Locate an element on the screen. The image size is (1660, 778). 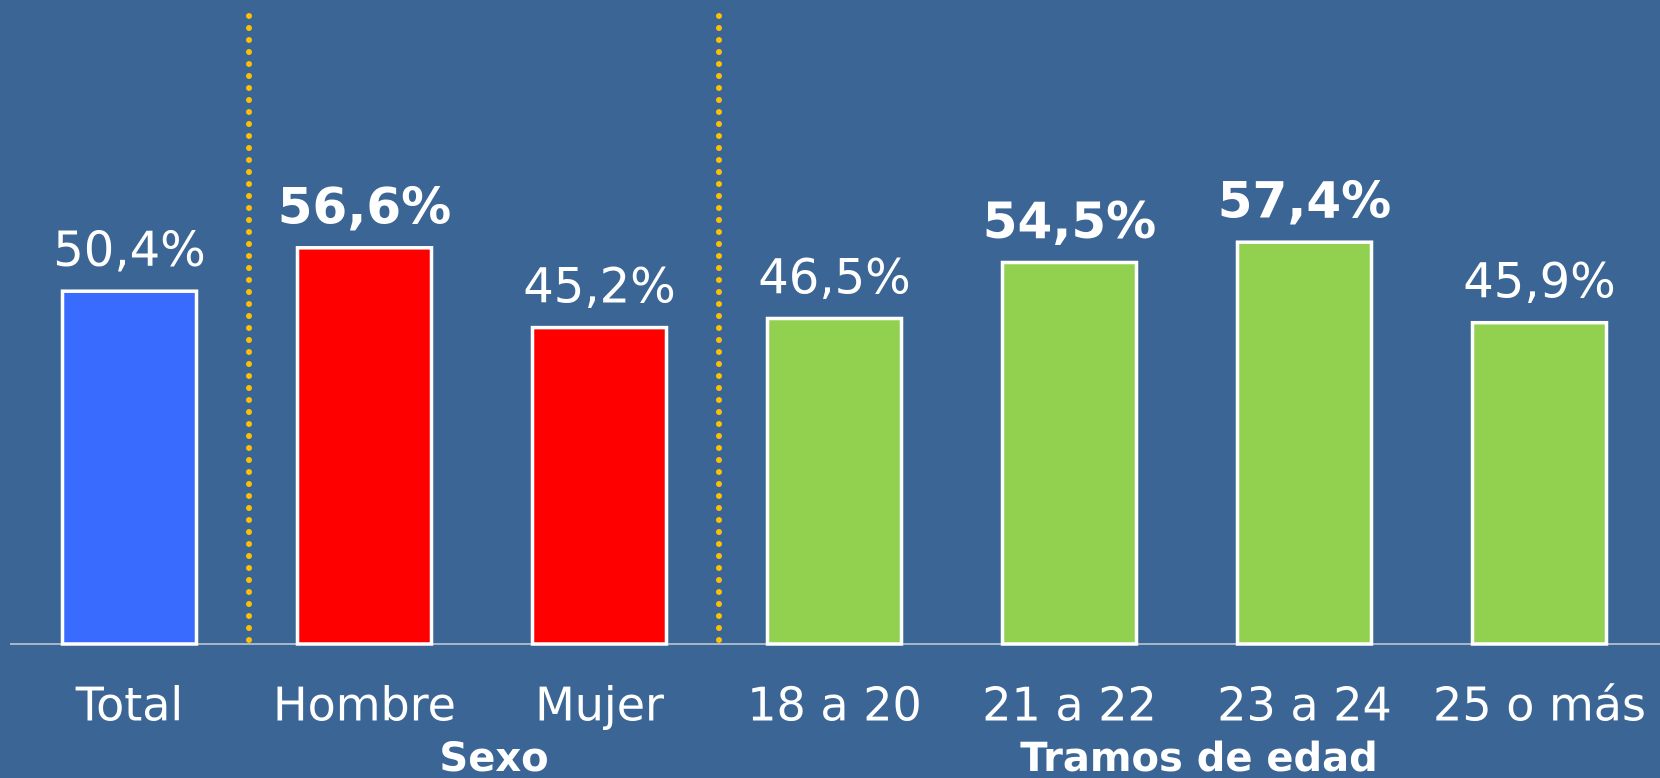
x-tick-label: Mujer is located at coordinates (599, 705).